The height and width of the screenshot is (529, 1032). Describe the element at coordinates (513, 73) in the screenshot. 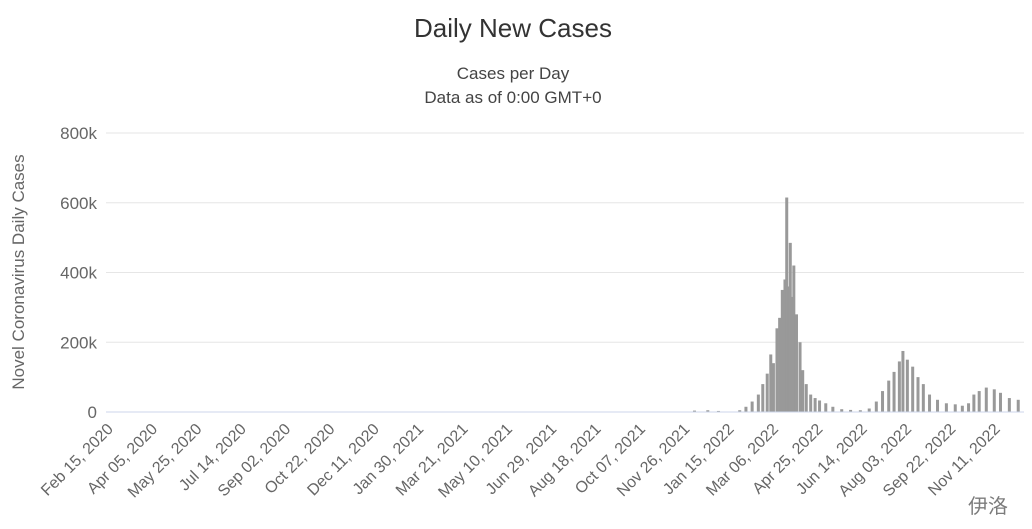

I see `chart-subtitle-line-1: Cases per Day` at that location.